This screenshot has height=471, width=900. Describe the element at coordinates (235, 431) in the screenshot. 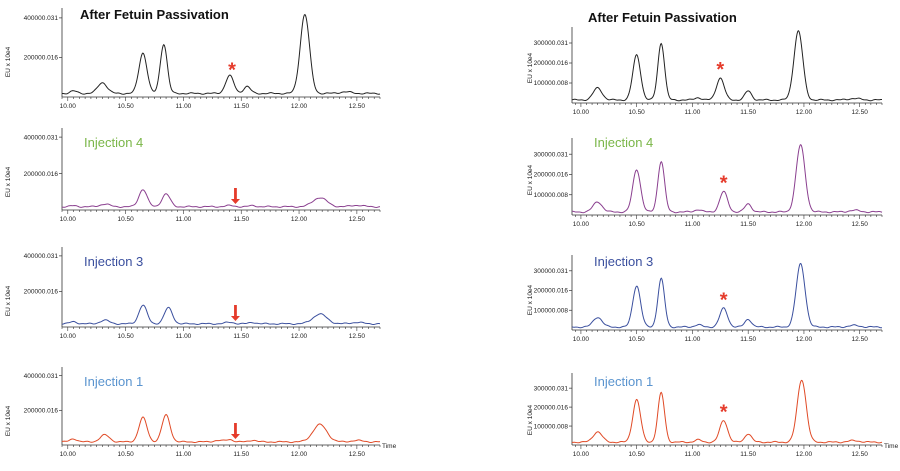

I see `missing-peak-arrow` at that location.